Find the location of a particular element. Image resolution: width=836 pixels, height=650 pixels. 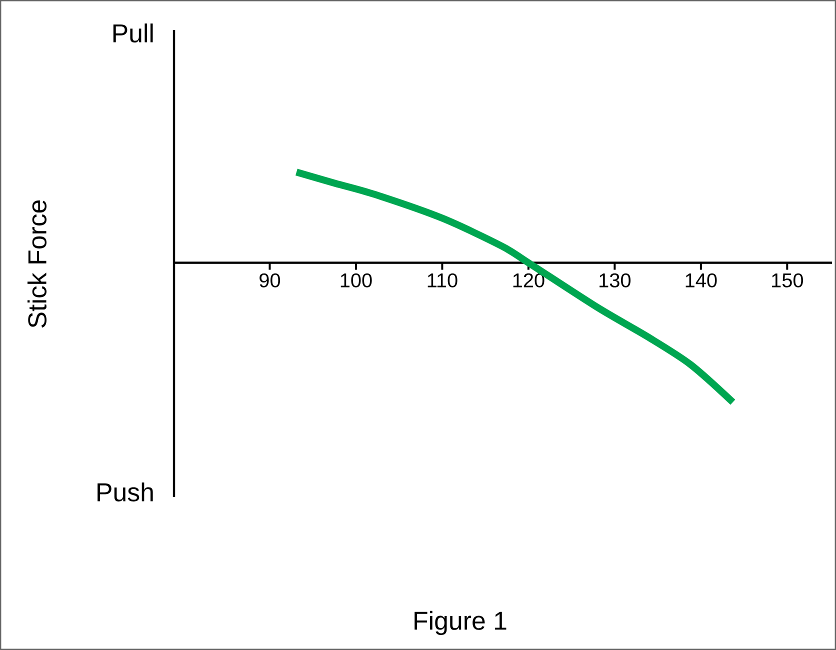

x-tick-label: 90 is located at coordinates (270, 280).